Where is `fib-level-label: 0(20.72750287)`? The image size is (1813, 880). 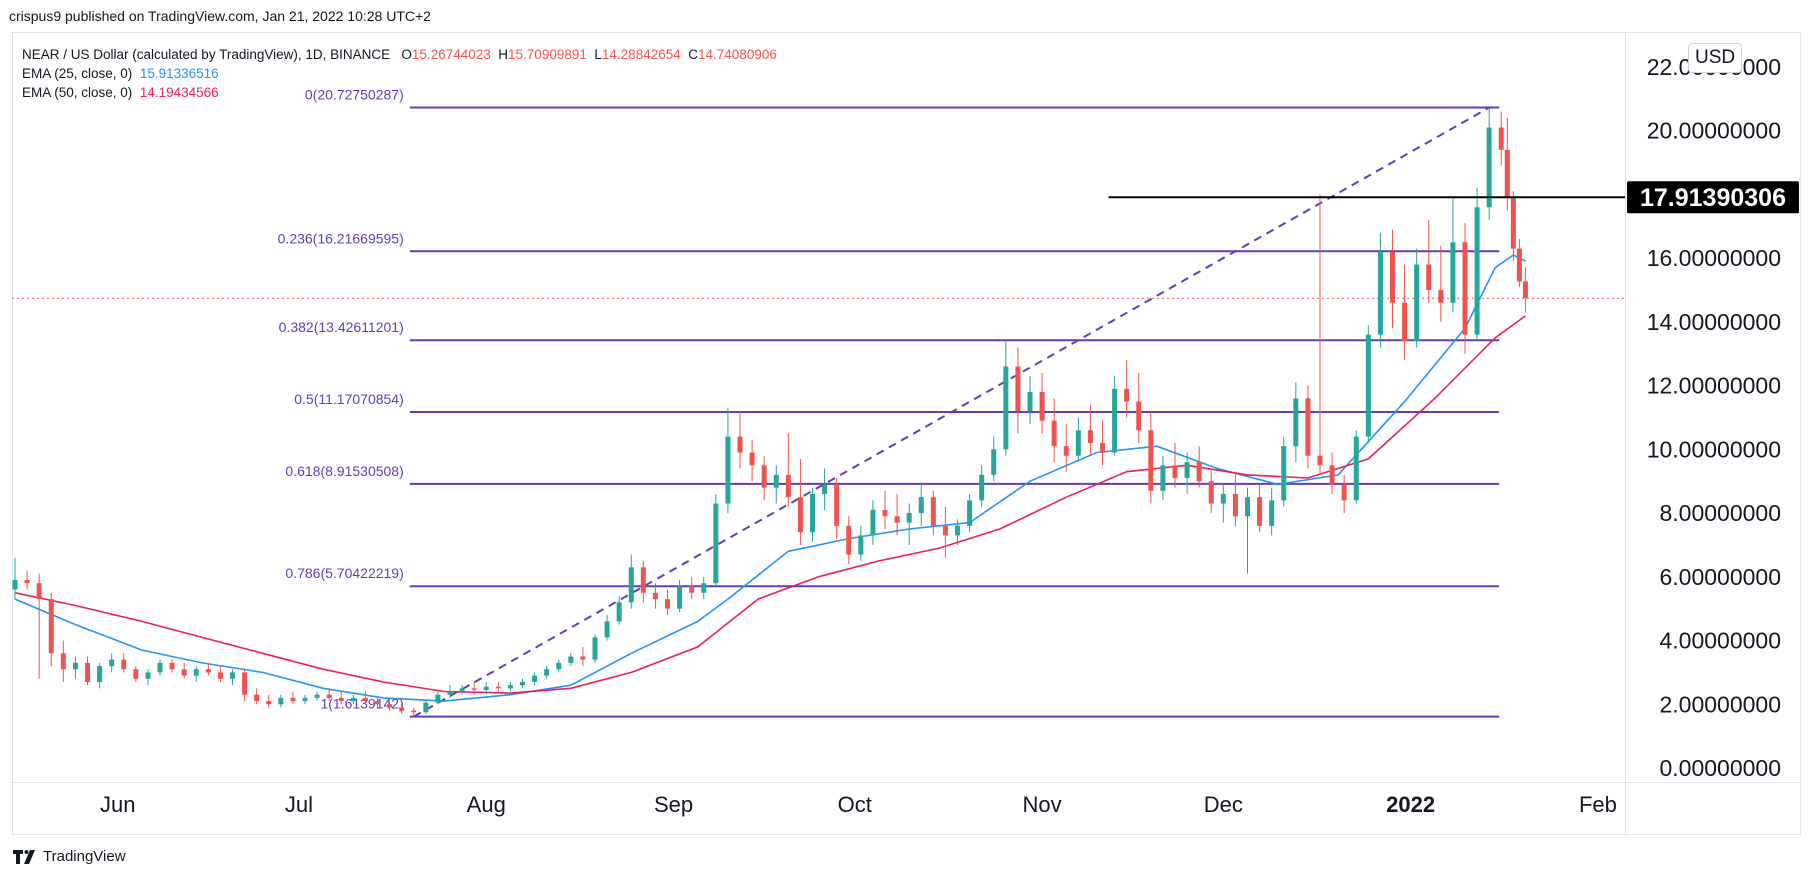 fib-level-label: 0(20.72750287) is located at coordinates (354, 95).